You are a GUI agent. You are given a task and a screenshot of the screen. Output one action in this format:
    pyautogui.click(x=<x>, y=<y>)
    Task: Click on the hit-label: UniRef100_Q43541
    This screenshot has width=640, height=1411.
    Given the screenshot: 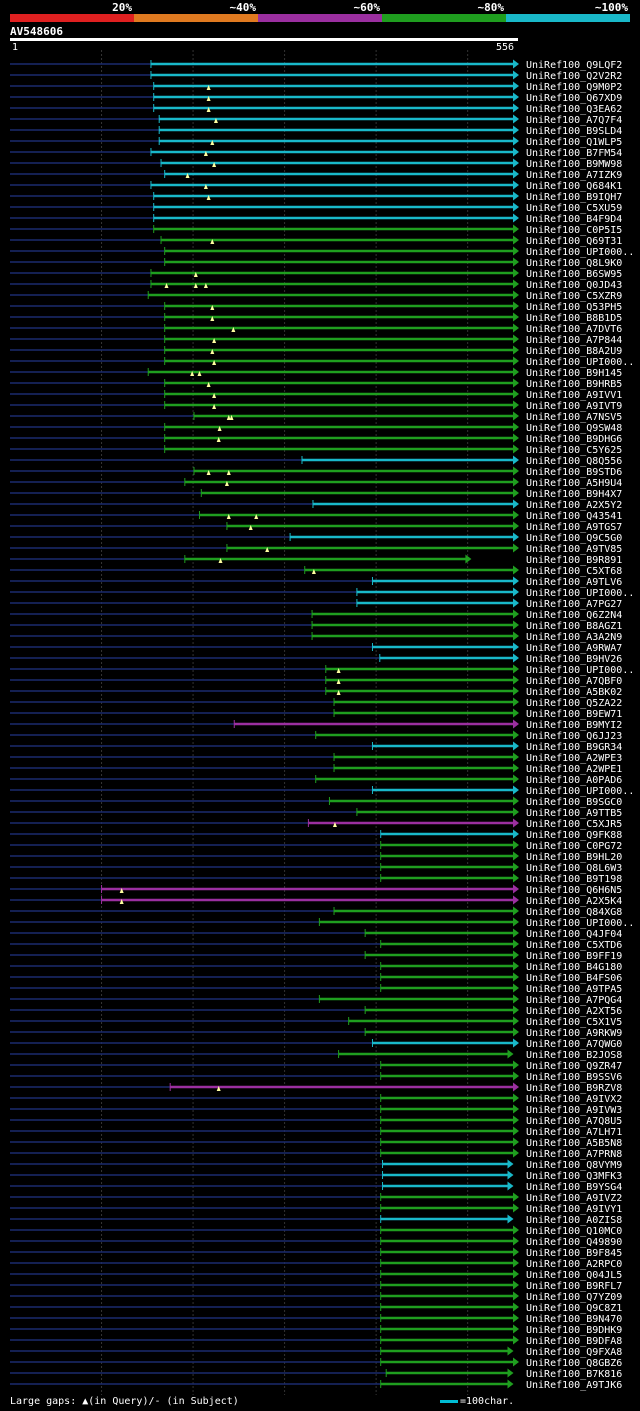 What is the action you would take?
    pyautogui.click(x=574, y=516)
    